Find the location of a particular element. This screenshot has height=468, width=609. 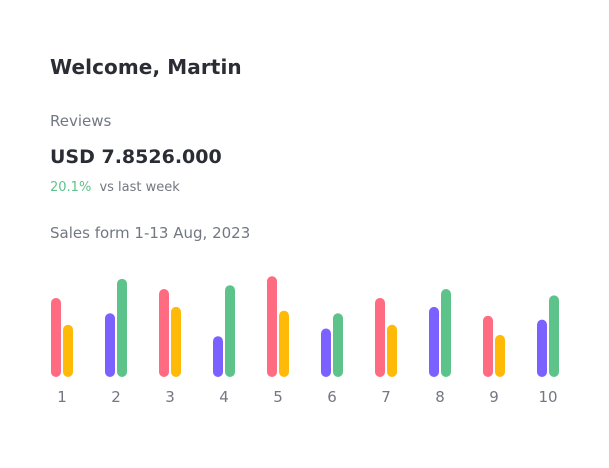

x-tick-label: 9 is located at coordinates (494, 397).